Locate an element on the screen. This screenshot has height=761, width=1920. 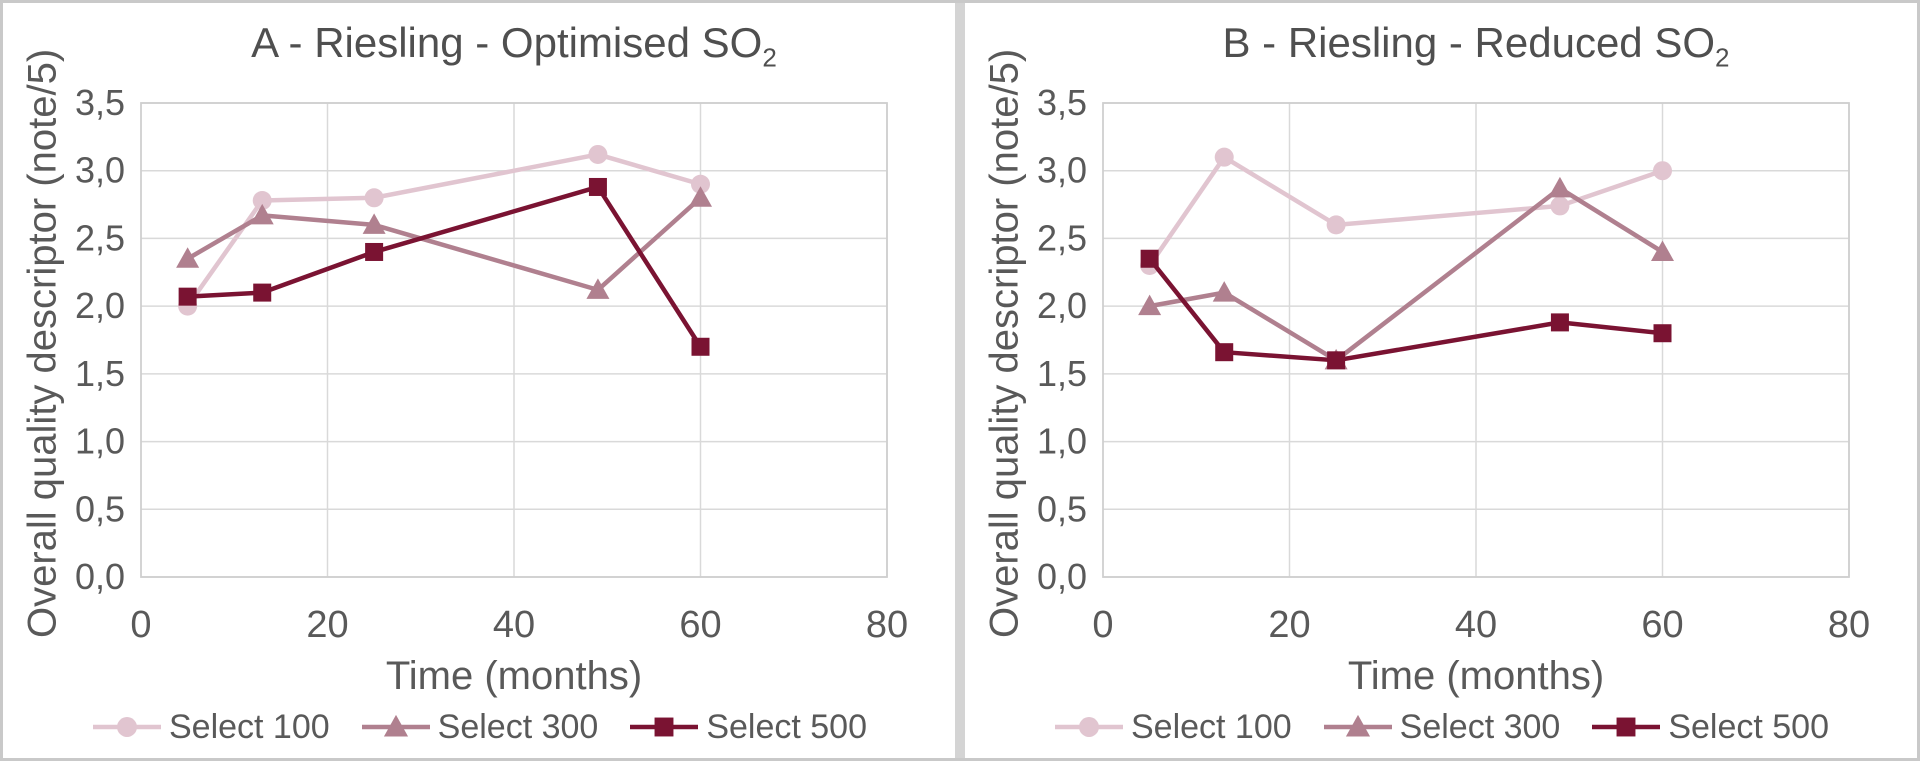
chart-title-b-text: B - Riesling - Reduced SO is located at coordinates (1469, 42).